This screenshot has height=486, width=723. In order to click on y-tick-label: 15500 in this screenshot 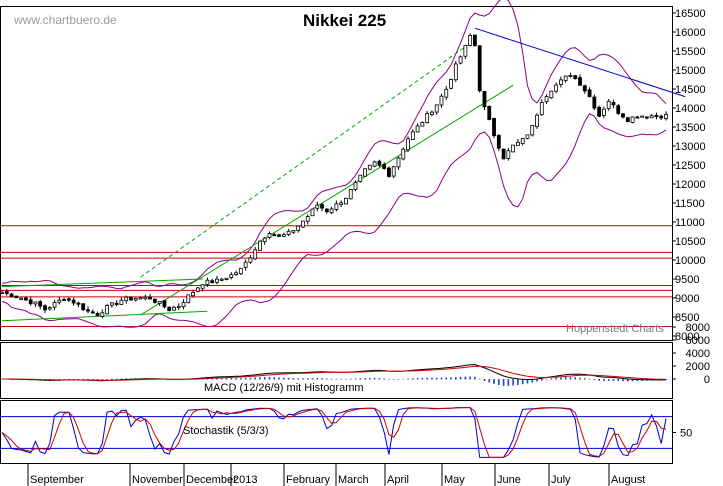, I will do `click(690, 52)`.